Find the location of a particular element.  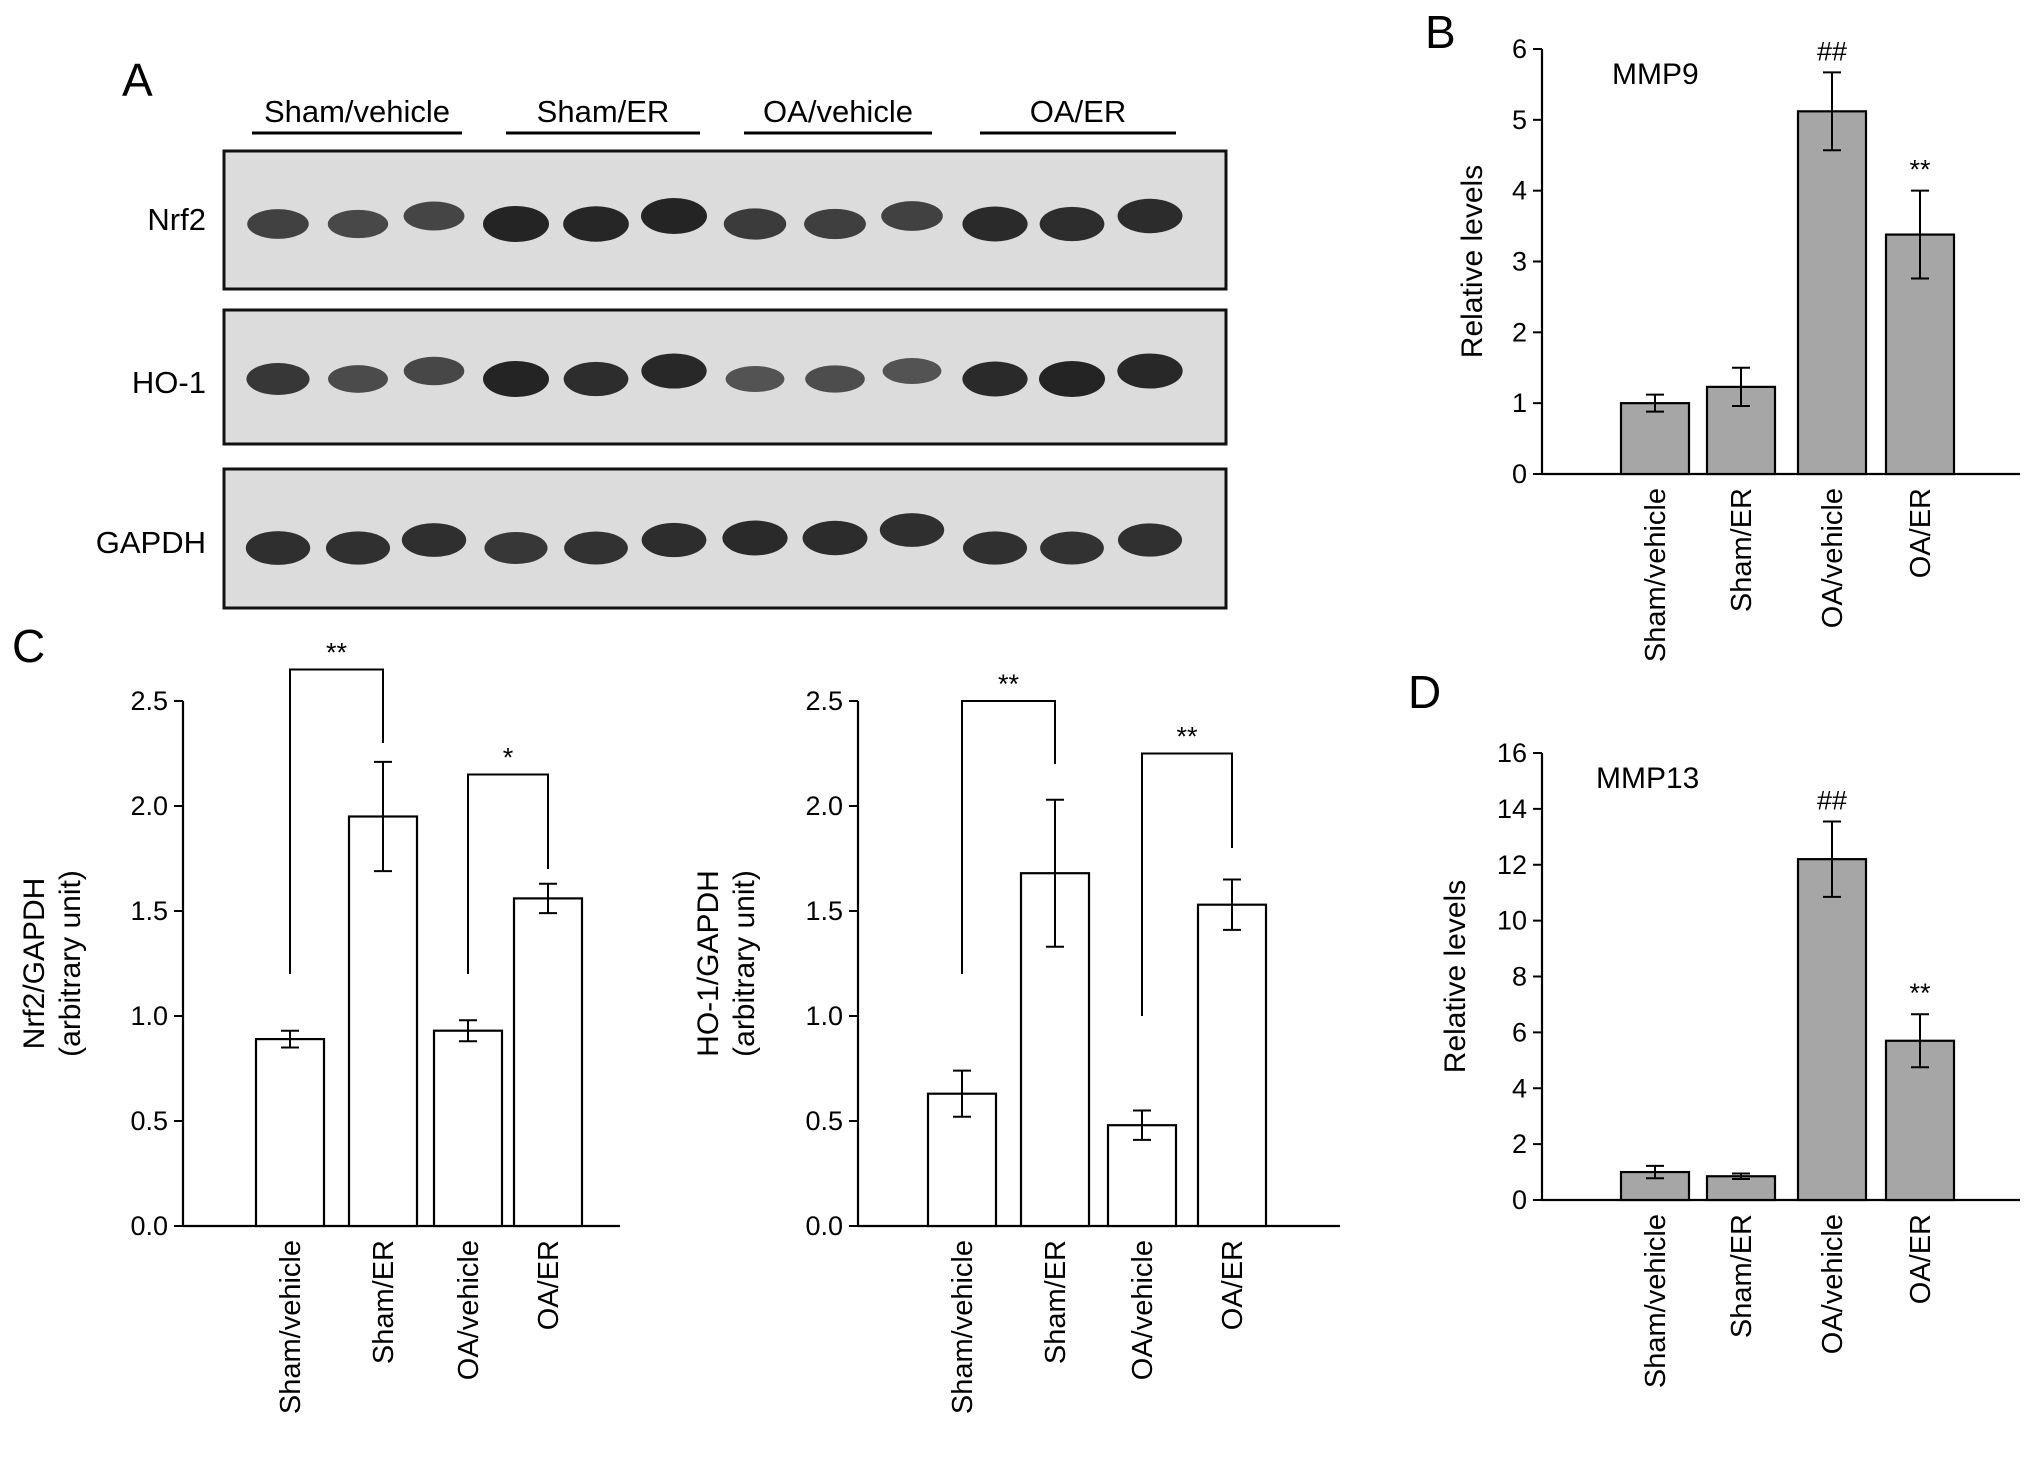

y-axis-label: Nrf2/GAPDH is located at coordinates (34, 964).